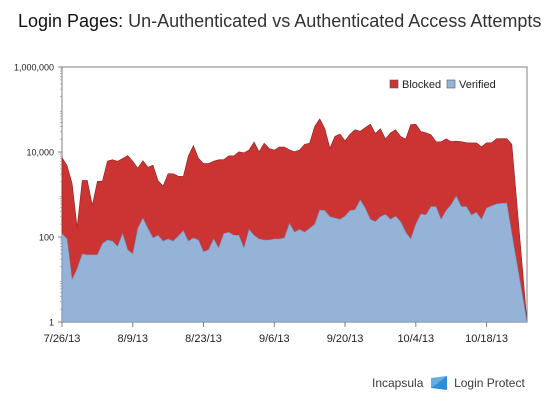  I want to click on x-tick-label: 7/26/13, so click(62, 339).